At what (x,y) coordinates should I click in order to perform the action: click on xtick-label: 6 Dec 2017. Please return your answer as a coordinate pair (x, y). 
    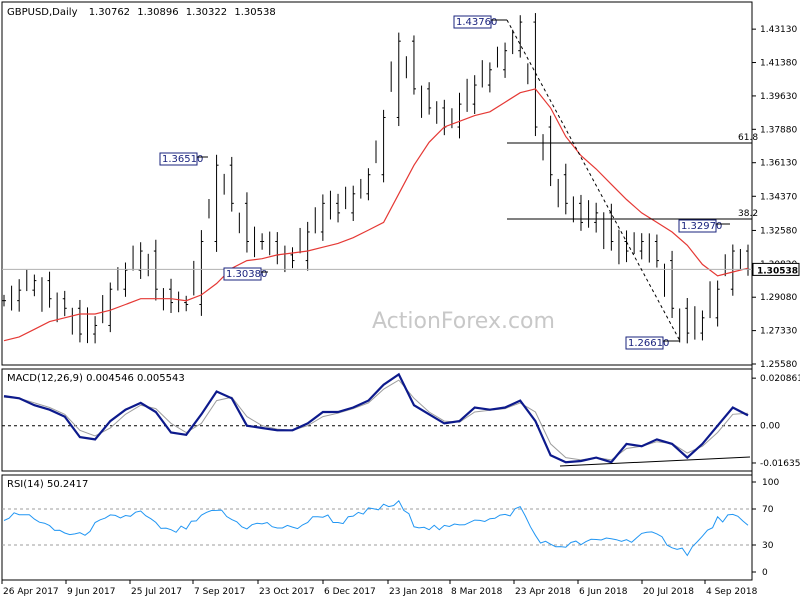
    Looking at the image, I should click on (350, 592).